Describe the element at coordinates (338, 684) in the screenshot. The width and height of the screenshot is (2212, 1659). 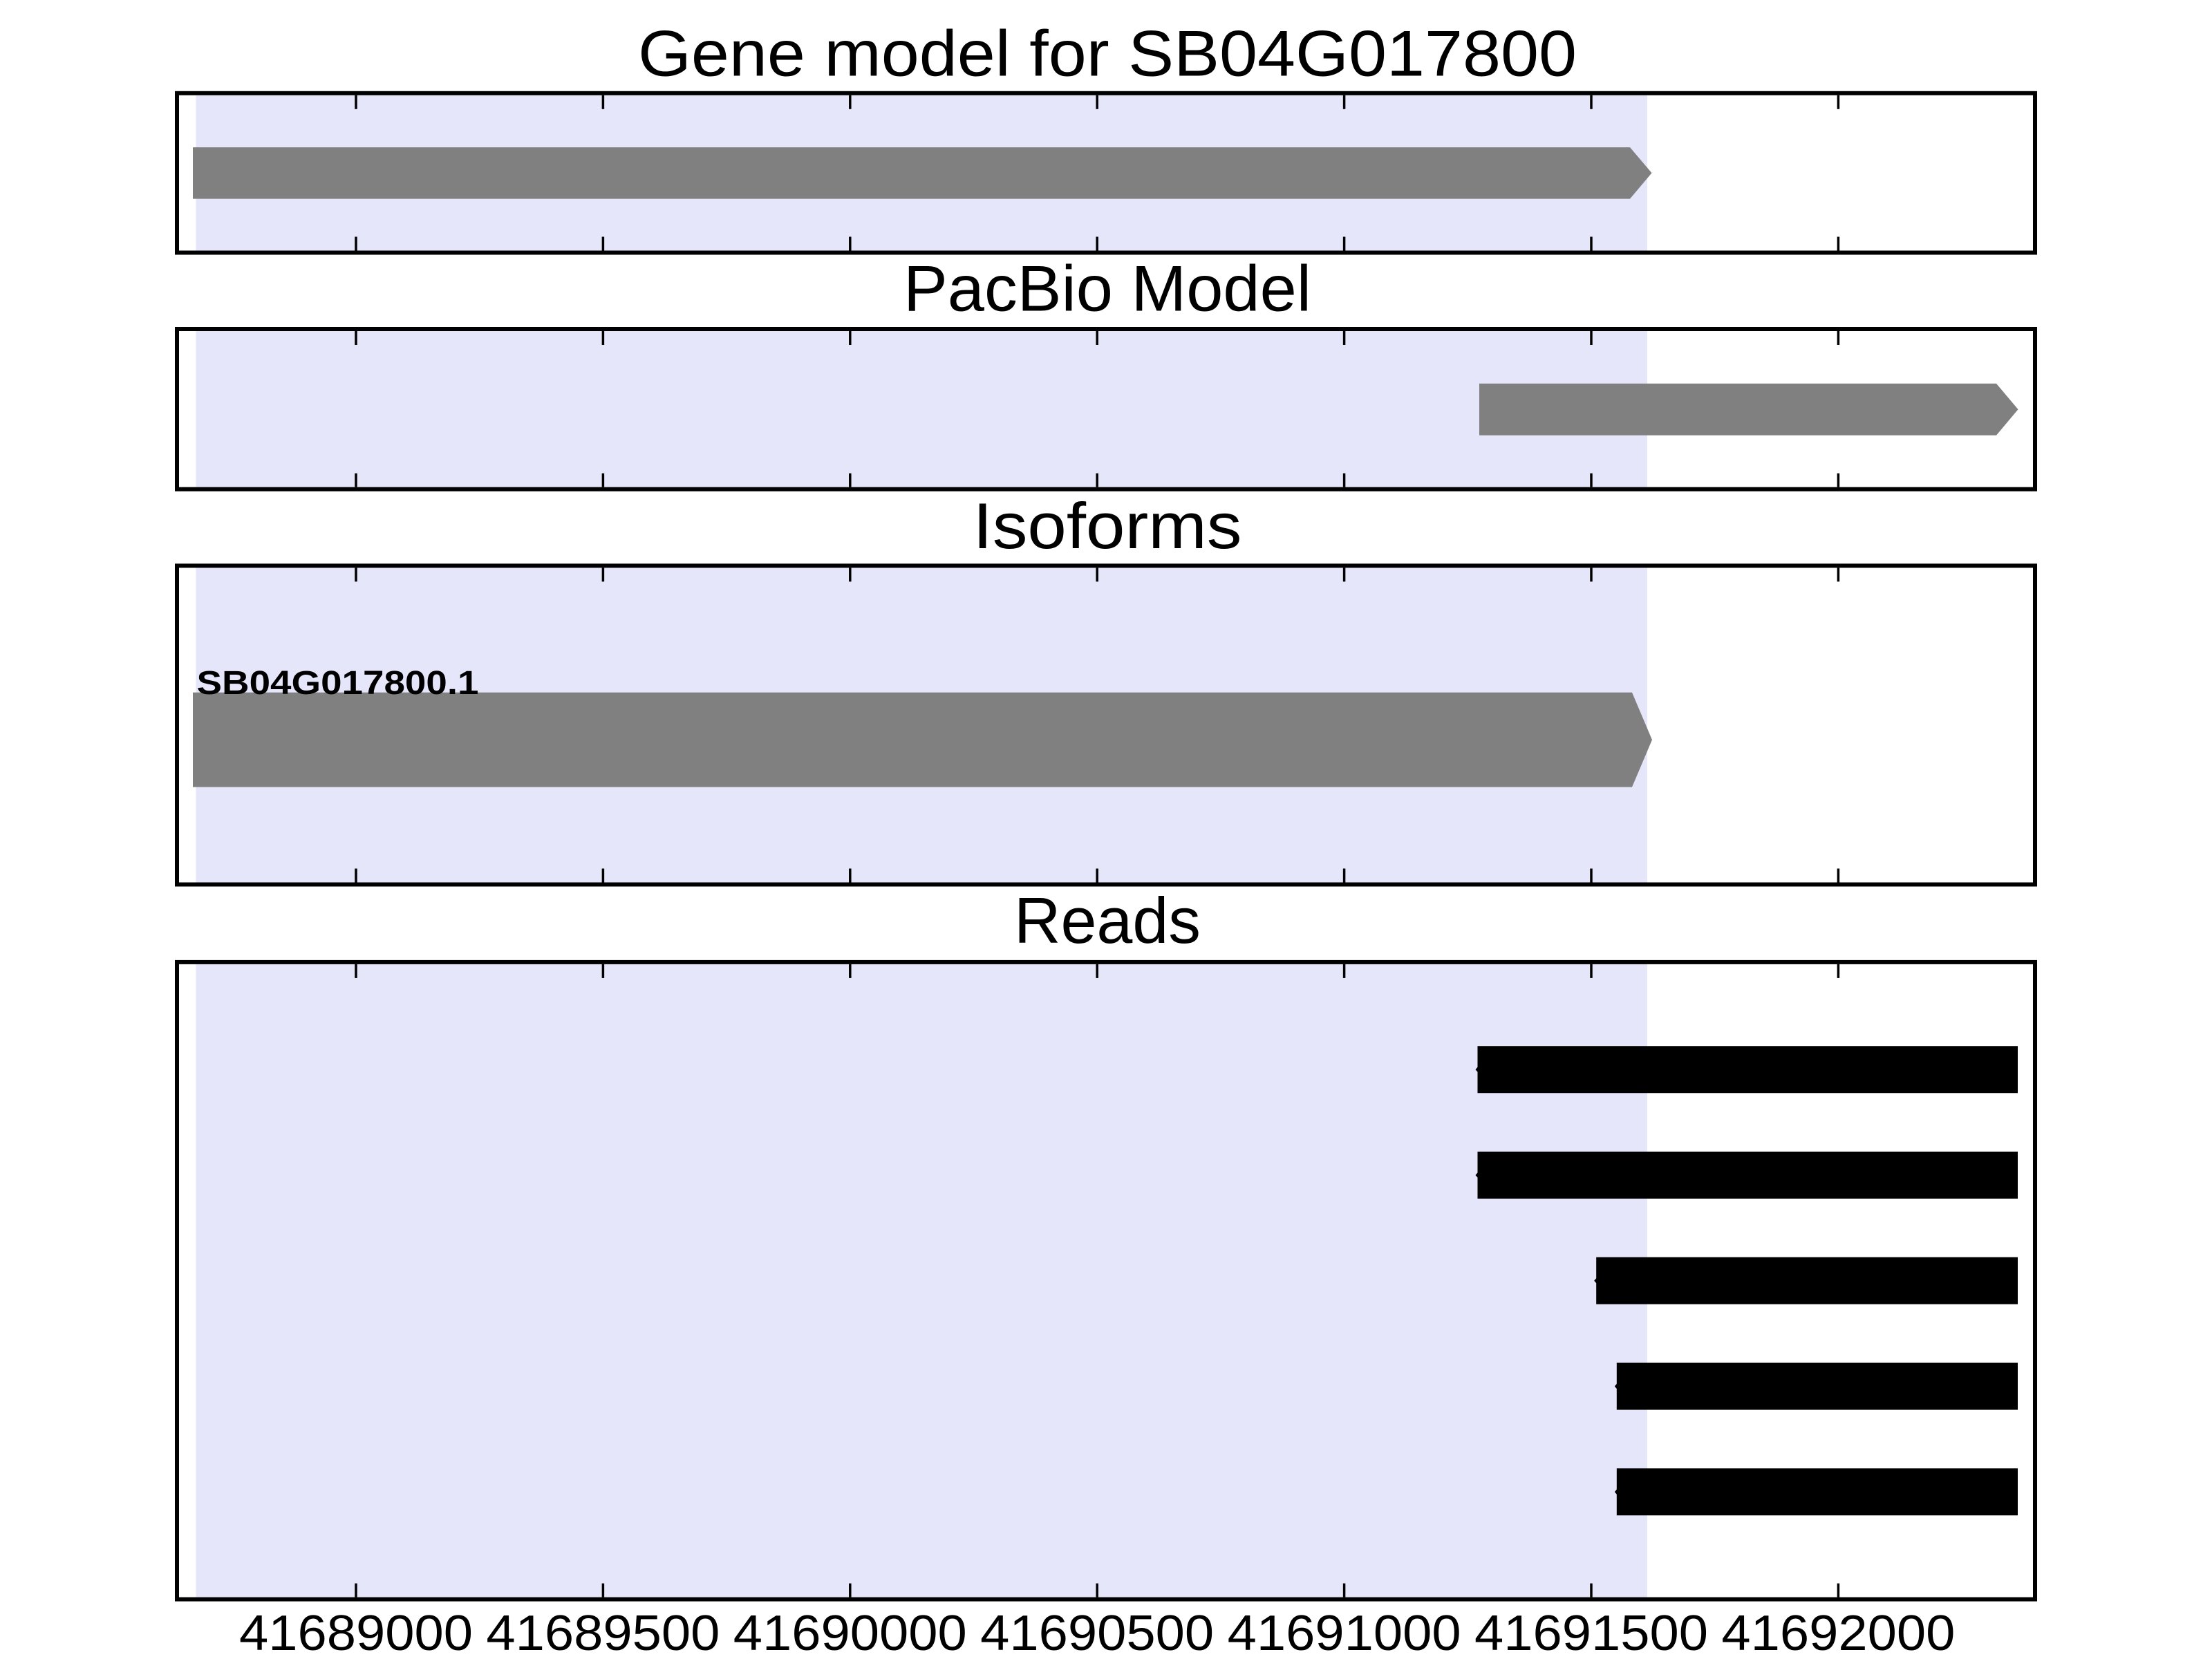
I see `svg-text: SB04G017800.1` at that location.